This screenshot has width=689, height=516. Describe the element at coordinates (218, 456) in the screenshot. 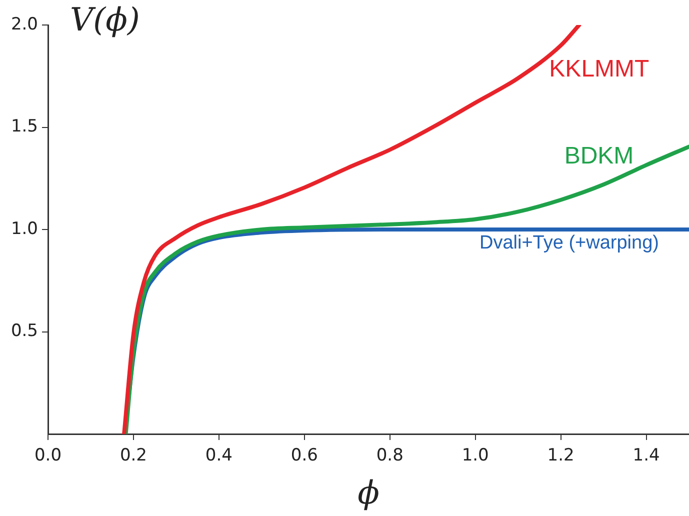

I see `x-tick-label: 0.4` at that location.